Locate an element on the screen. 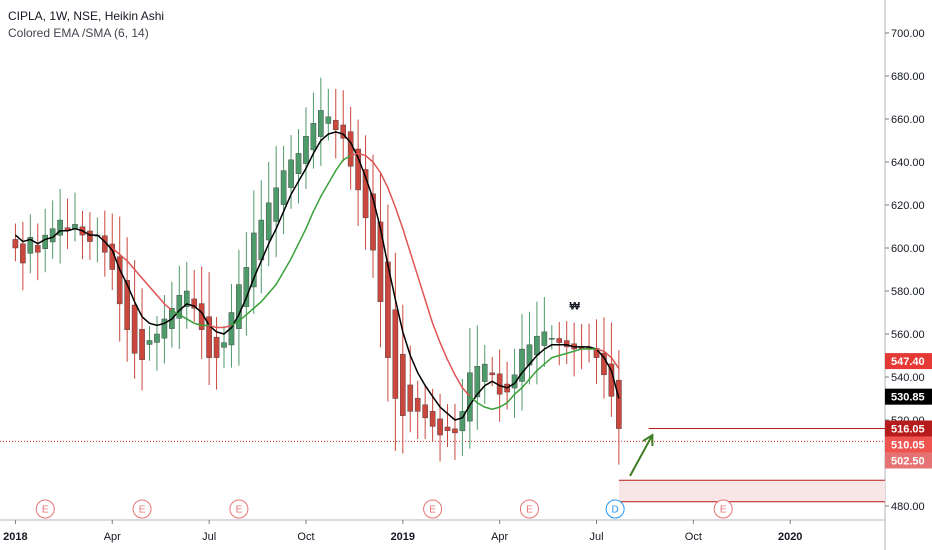  up-arrow-shaft is located at coordinates (641, 455).